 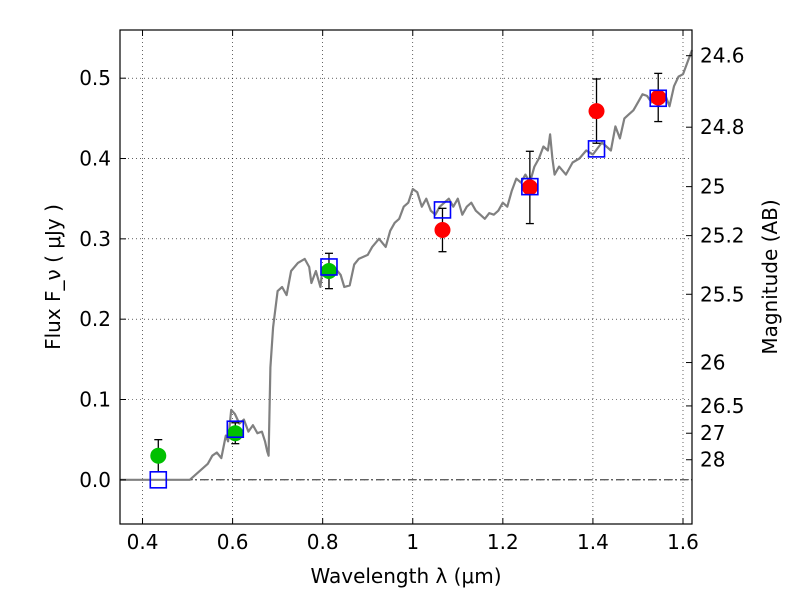 I want to click on right-tick-label: 24.6, so click(x=722, y=56).